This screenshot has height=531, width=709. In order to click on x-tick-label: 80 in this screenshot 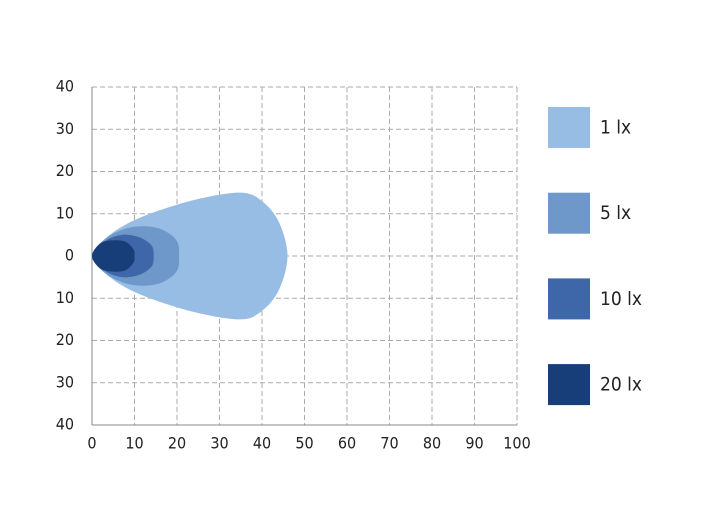, I will do `click(432, 443)`.